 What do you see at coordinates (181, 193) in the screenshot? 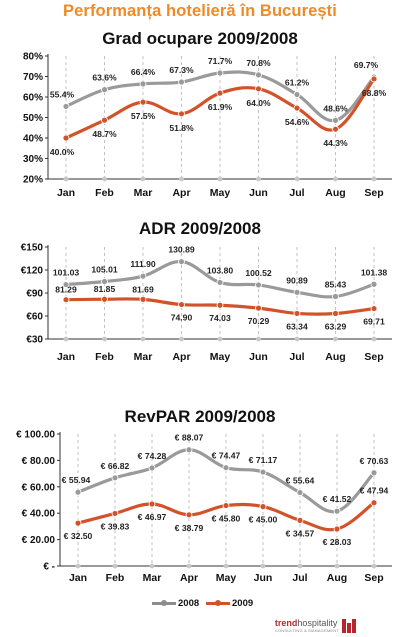
I see `occupancy-x-tick-label: Apr` at bounding box center [181, 193].